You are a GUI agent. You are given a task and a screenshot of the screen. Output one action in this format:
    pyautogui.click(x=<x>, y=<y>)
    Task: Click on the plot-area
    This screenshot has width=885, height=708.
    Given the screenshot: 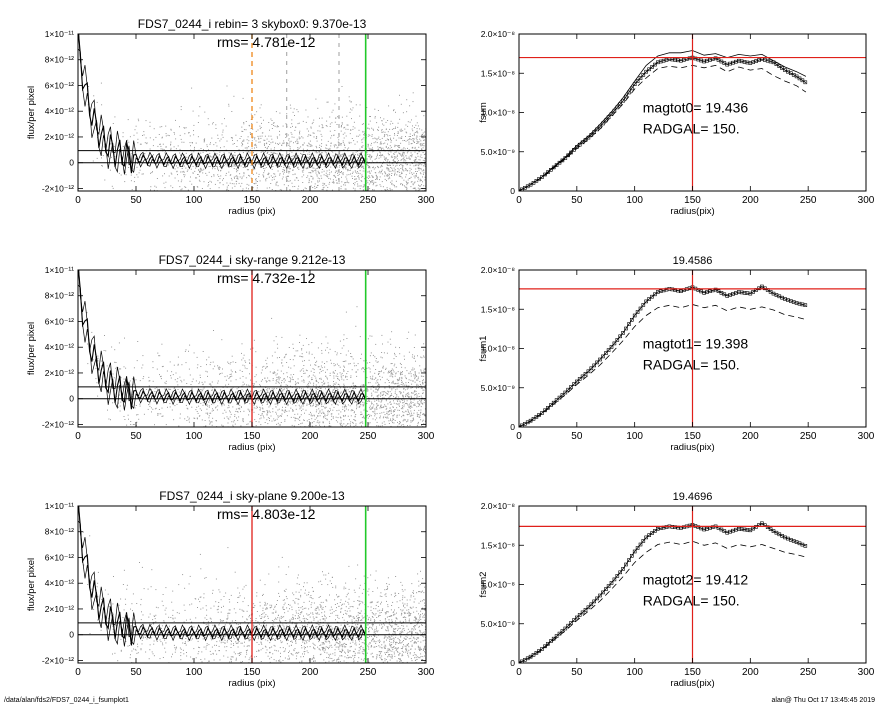 What is the action you would take?
    pyautogui.click(x=692, y=112)
    